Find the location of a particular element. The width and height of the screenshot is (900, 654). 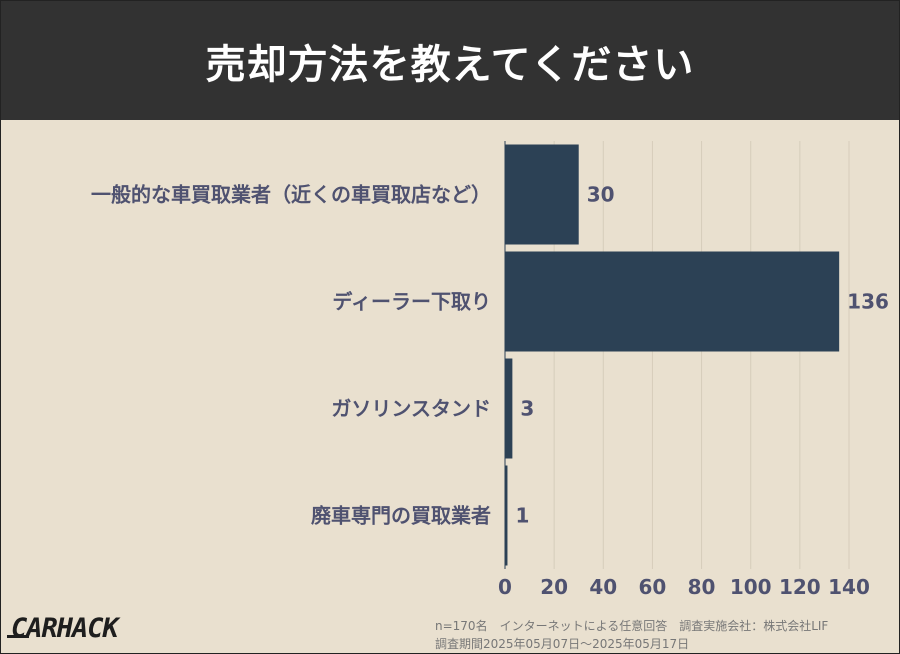

x-tick-label: 0 is located at coordinates (505, 587).